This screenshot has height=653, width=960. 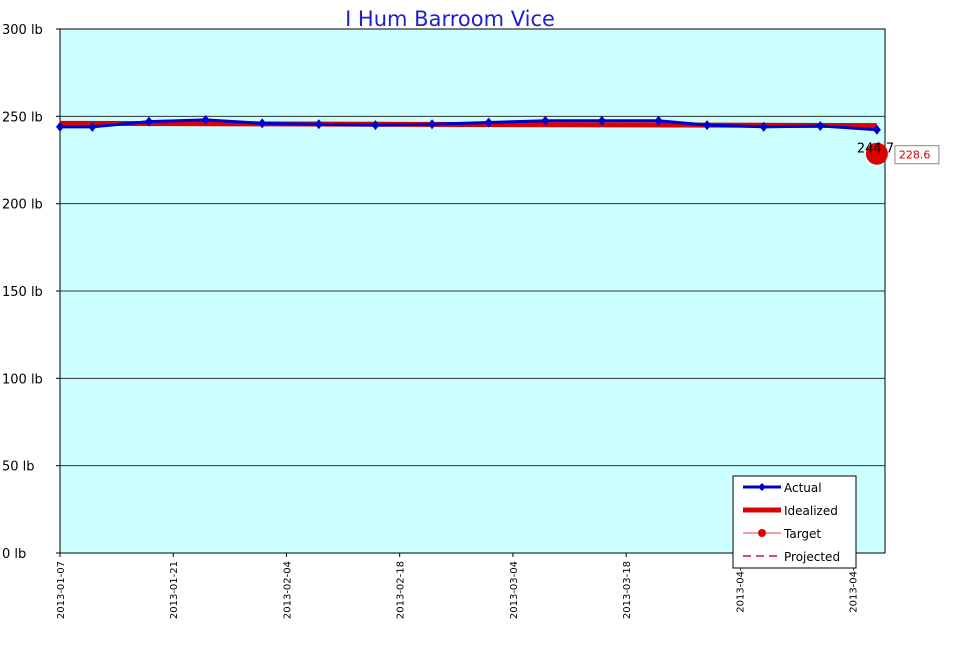 What do you see at coordinates (802, 534) in the screenshot?
I see `legend-label: Target` at bounding box center [802, 534].